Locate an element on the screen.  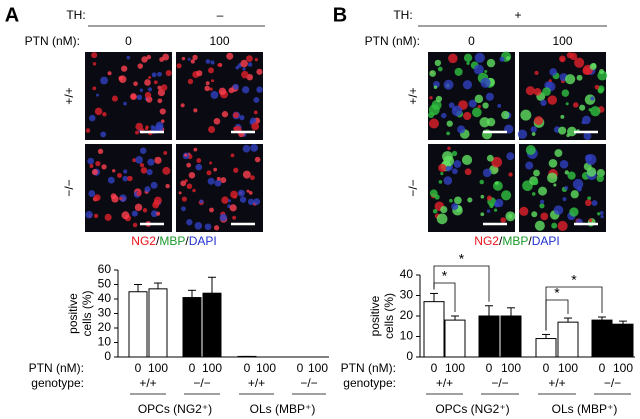
stain-part: MBP is located at coordinates (172, 241).